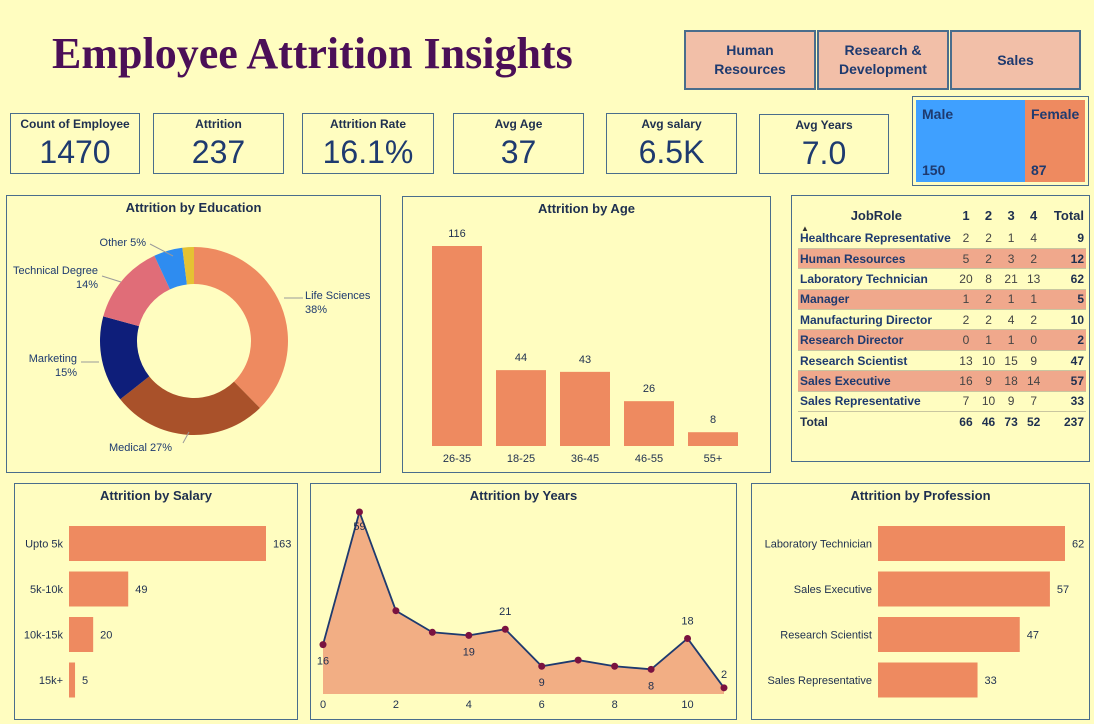  I want to click on years-title: Attrition by Years, so click(523, 495).